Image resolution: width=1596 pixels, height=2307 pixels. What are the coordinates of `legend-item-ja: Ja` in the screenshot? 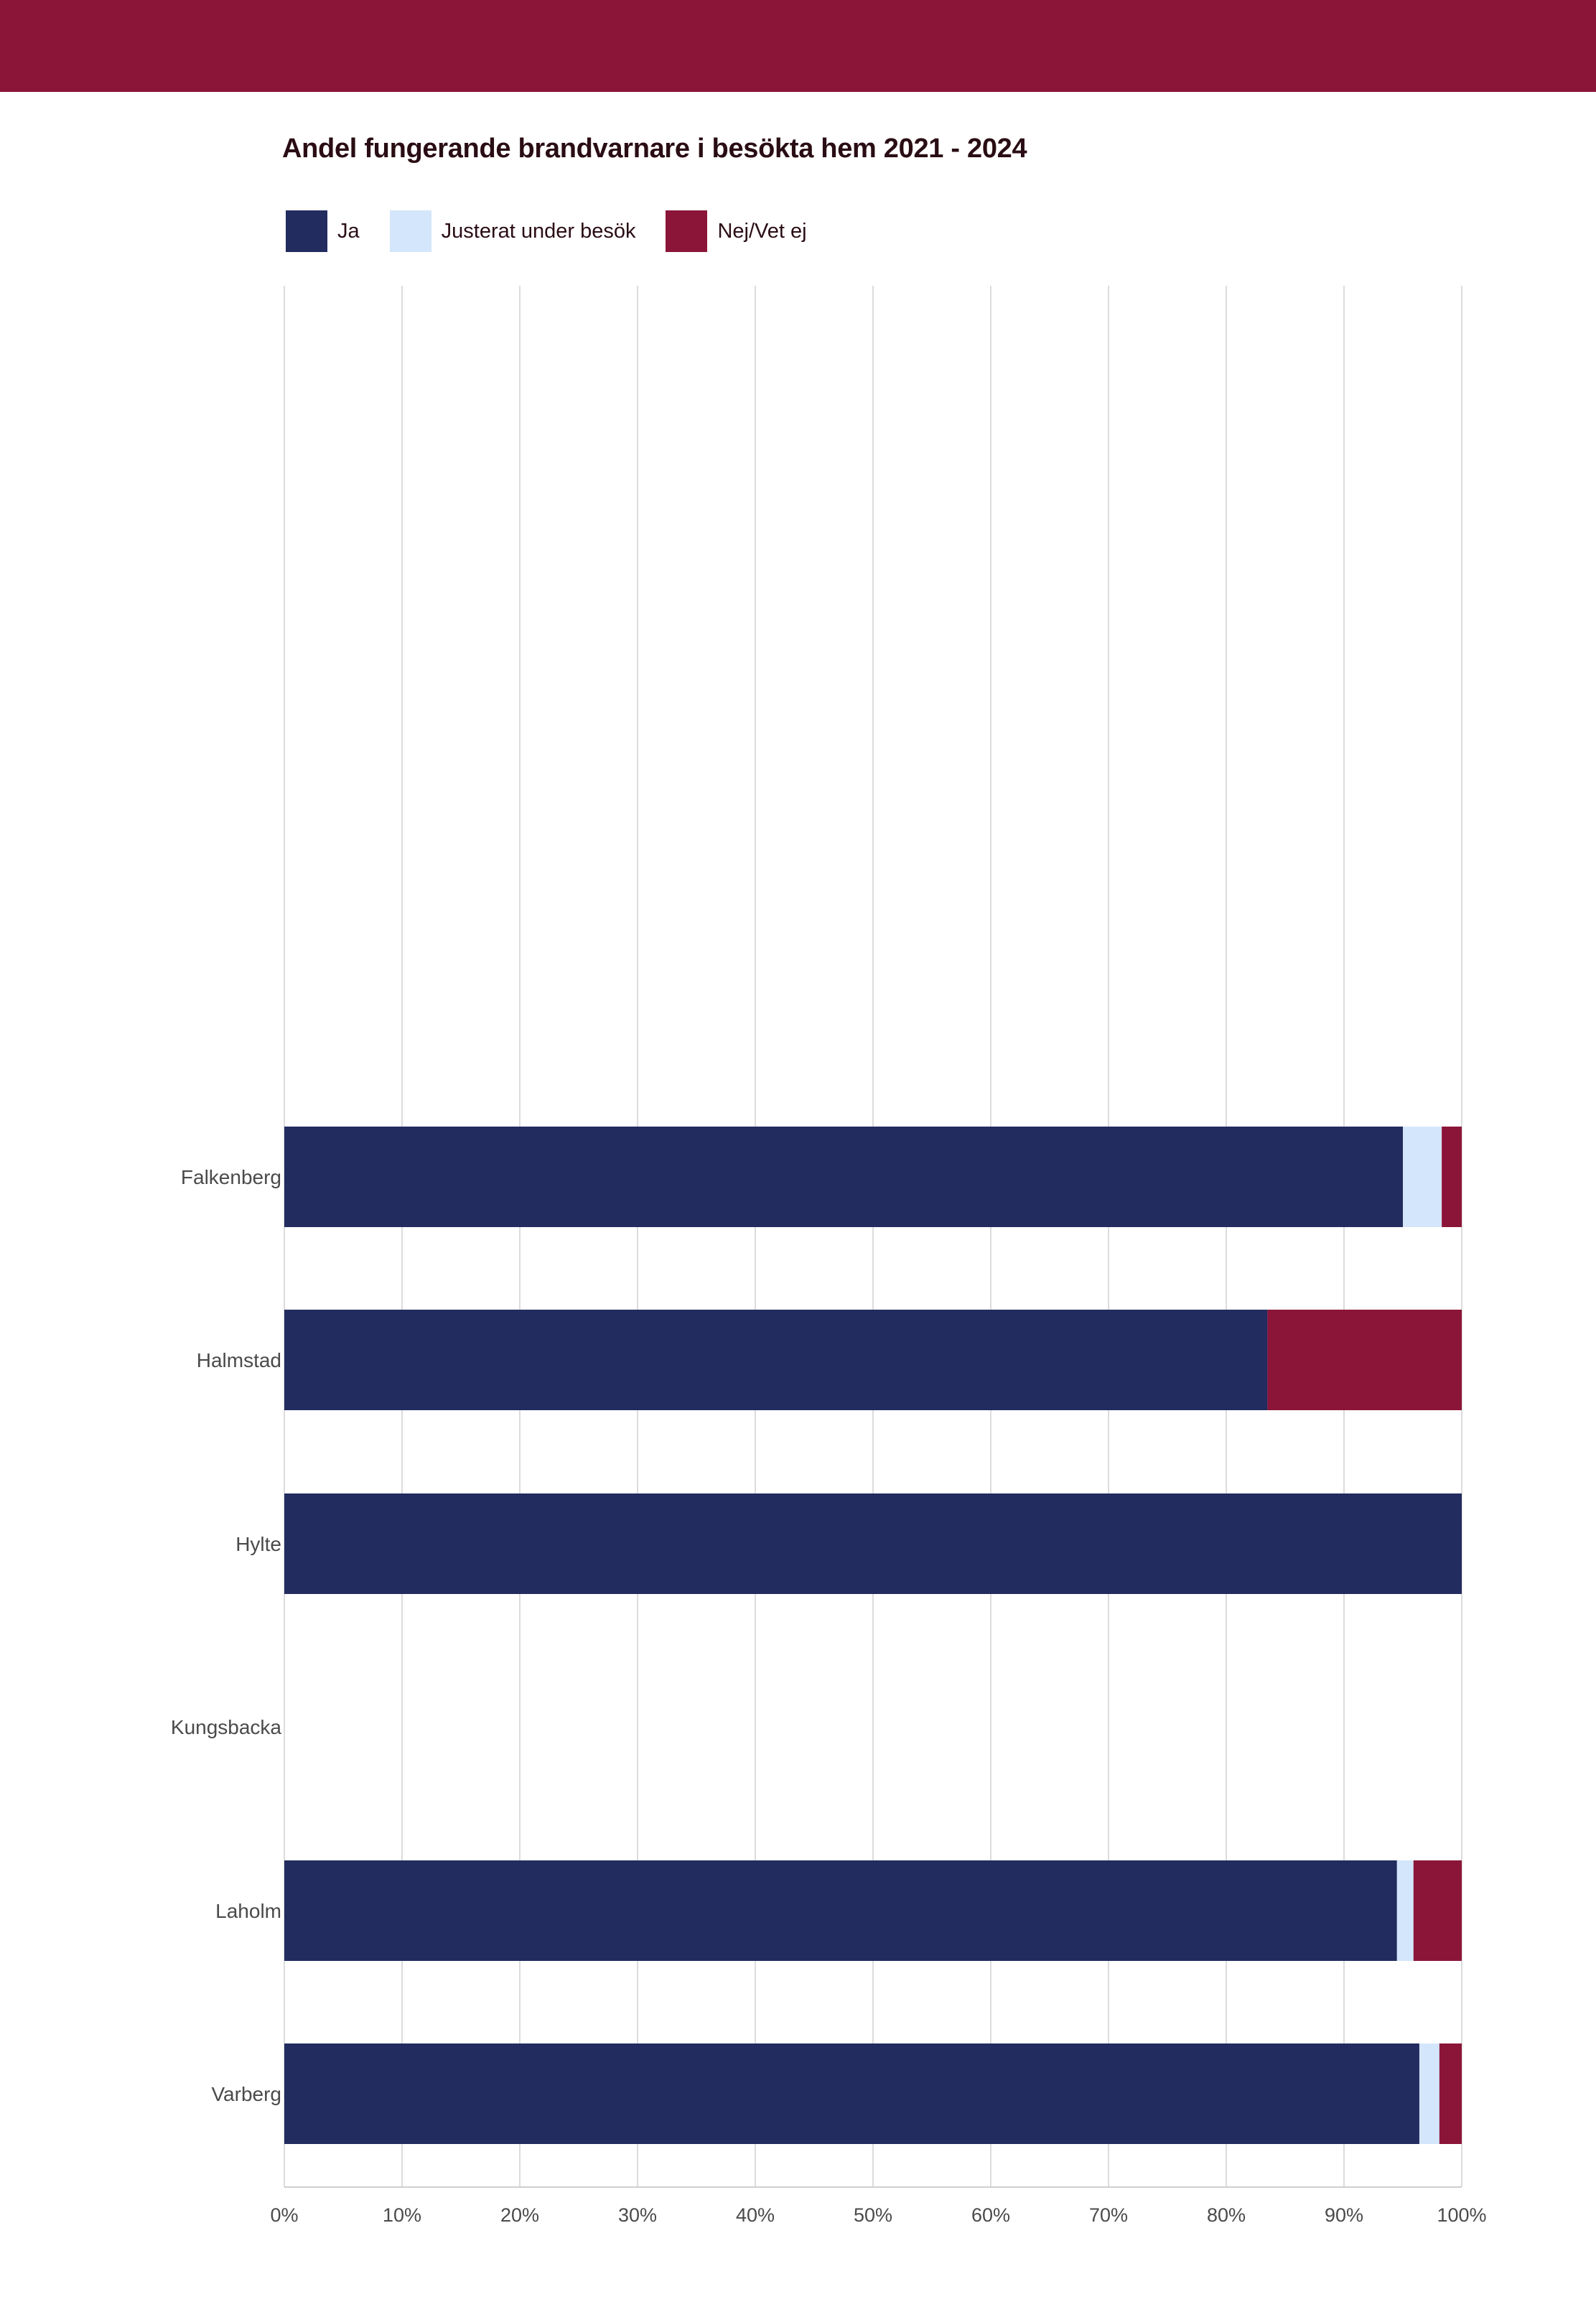 It's located at (323, 231).